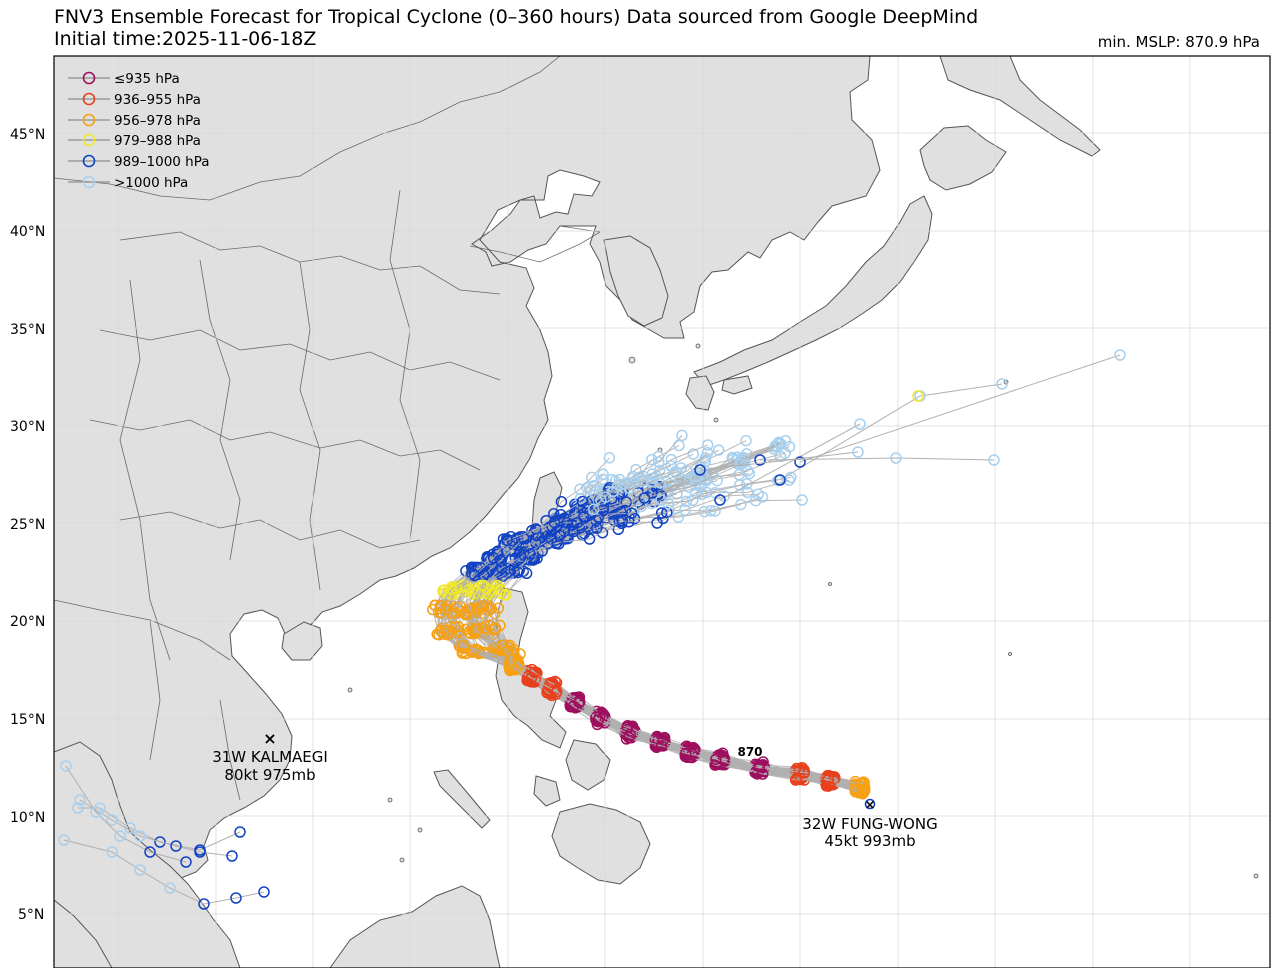 The width and height of the screenshot is (1280, 968). What do you see at coordinates (157, 121) in the screenshot?
I see `legend-label: 956–978 hPa` at bounding box center [157, 121].